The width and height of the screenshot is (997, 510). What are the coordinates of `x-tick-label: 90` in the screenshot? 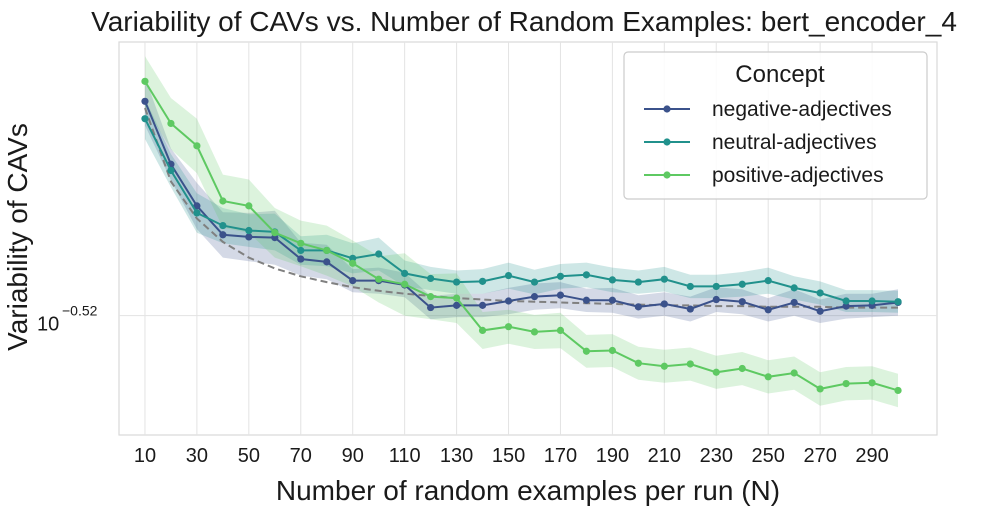 It's located at (353, 456).